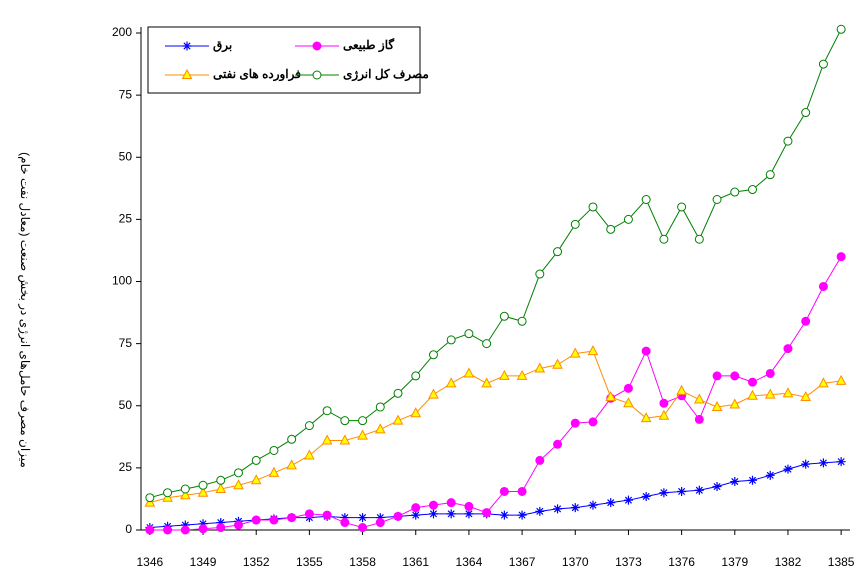 Image resolution: width=860 pixels, height=575 pixels. I want to click on x-tick-label: 1376, so click(681, 562).